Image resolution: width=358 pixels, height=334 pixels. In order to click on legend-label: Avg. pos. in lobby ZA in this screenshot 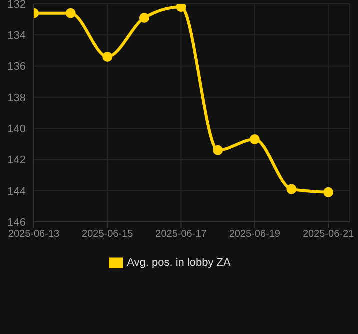, I will do `click(179, 262)`.